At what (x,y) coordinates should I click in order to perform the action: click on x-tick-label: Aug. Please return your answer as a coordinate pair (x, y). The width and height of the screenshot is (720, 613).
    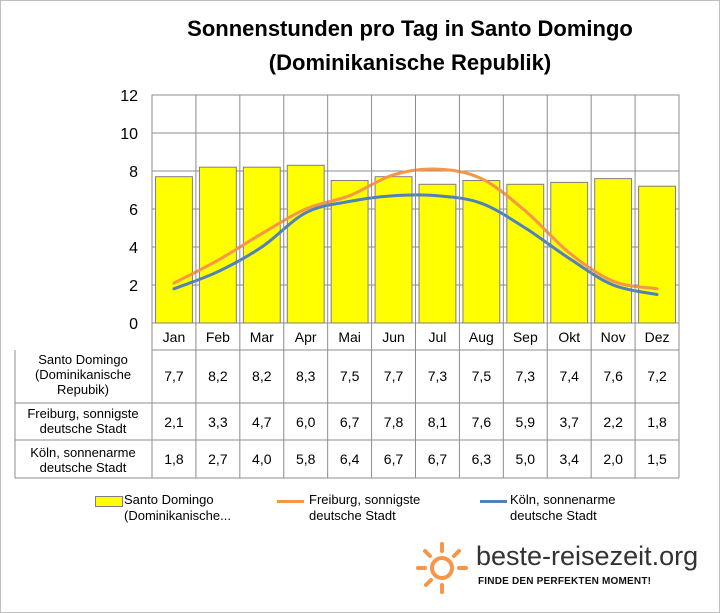
    Looking at the image, I should click on (481, 337).